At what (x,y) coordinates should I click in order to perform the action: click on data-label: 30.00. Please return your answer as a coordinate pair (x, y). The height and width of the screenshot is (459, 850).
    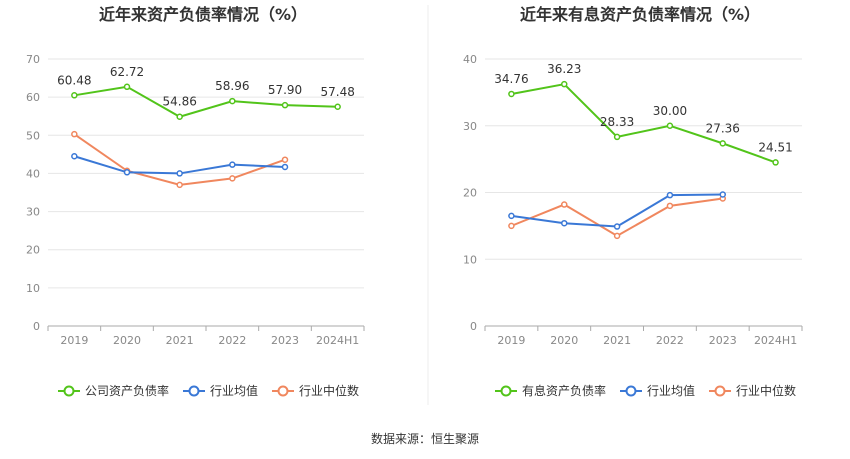
    Looking at the image, I should click on (670, 111).